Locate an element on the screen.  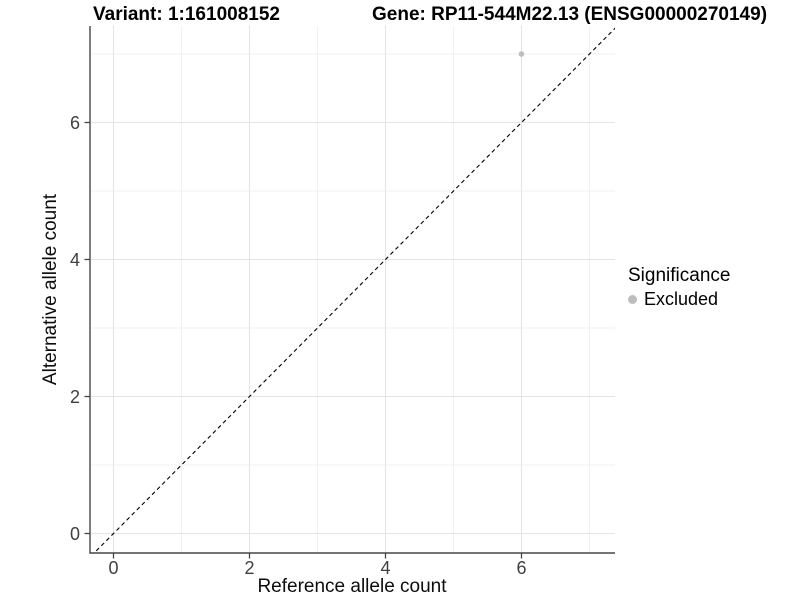
x-tick-label: 4 is located at coordinates (385, 568).